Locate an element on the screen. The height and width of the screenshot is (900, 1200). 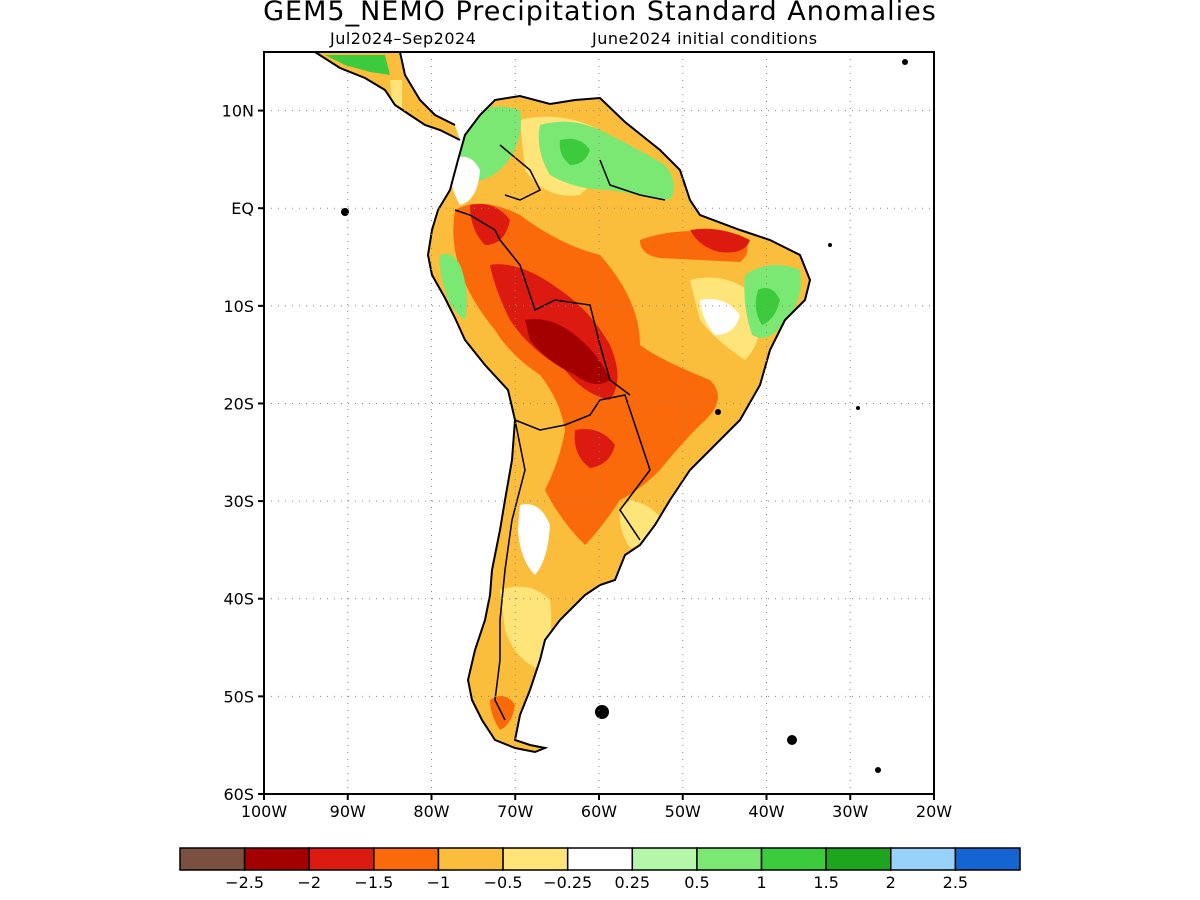
lat-label: 40S is located at coordinates (238, 599).